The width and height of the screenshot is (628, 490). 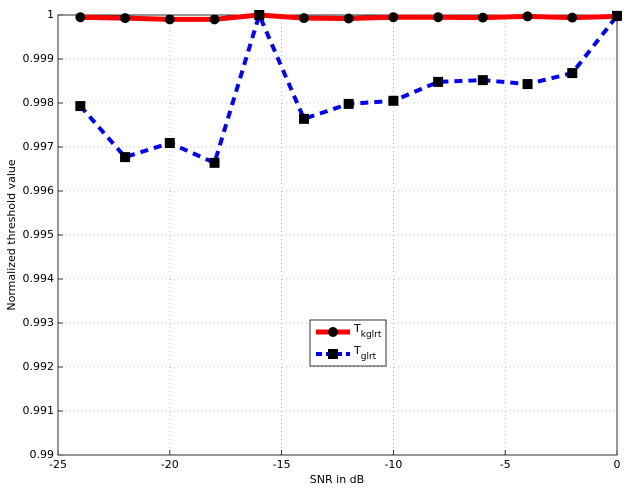 I want to click on y-axis-label: Normalized threshold value, so click(x=11, y=234).